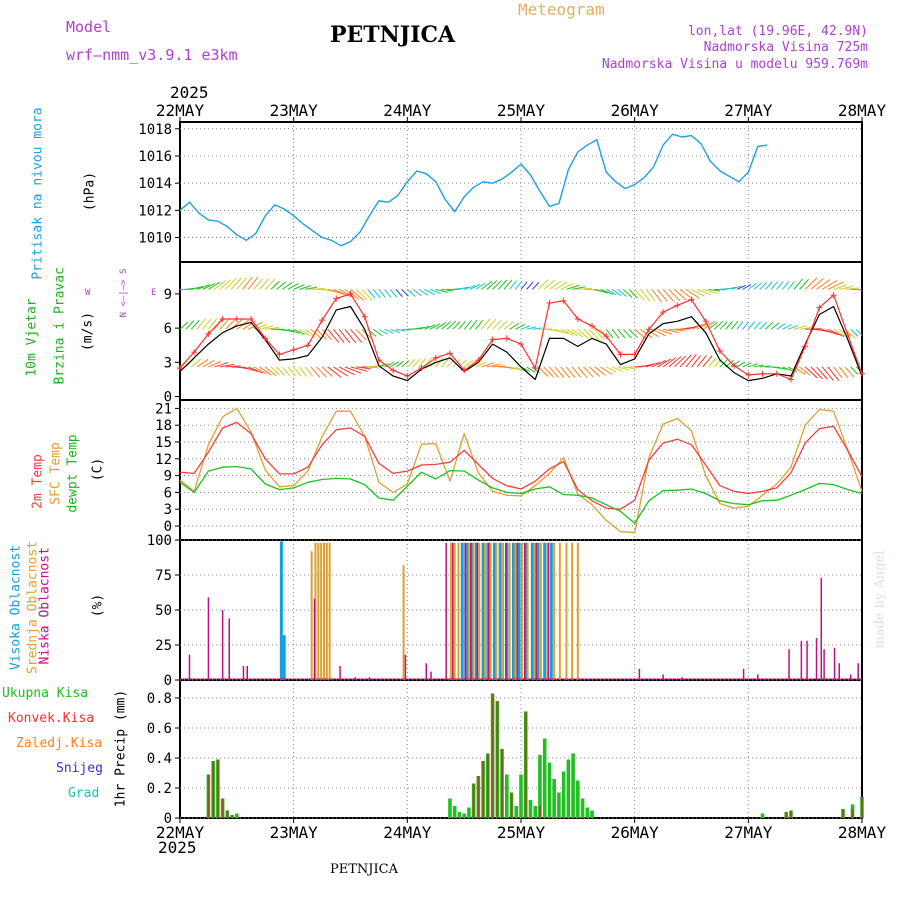 The width and height of the screenshot is (900, 900). Describe the element at coordinates (159, 789) in the screenshot. I see `y-tick-label: 0.2` at that location.